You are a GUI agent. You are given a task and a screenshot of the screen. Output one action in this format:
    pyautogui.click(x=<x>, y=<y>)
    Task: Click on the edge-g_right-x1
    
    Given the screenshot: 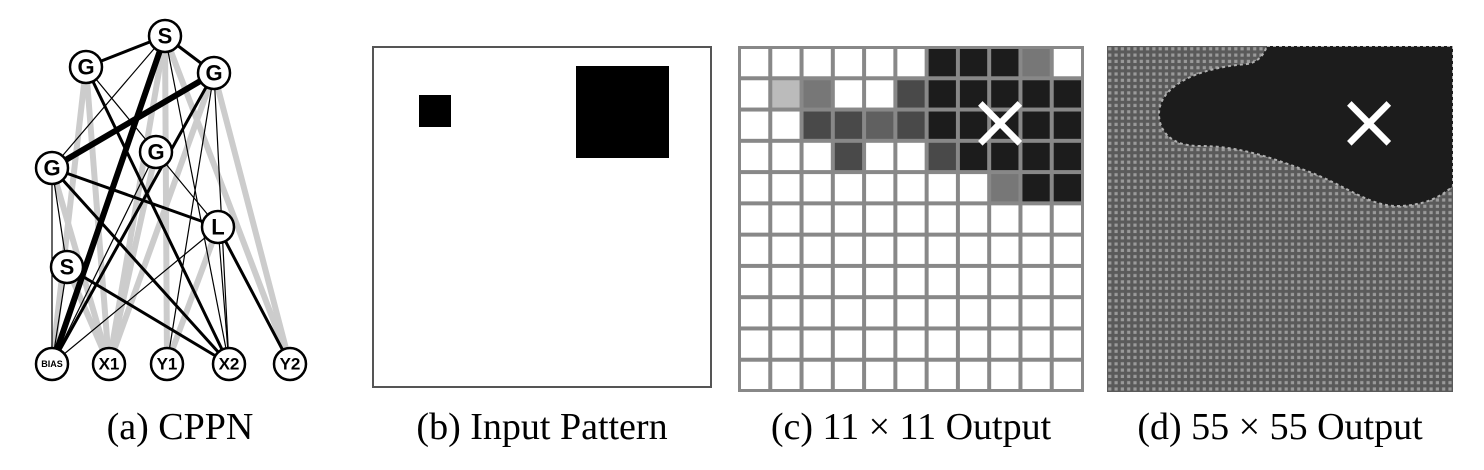 What is the action you would take?
    pyautogui.click(x=161, y=218)
    